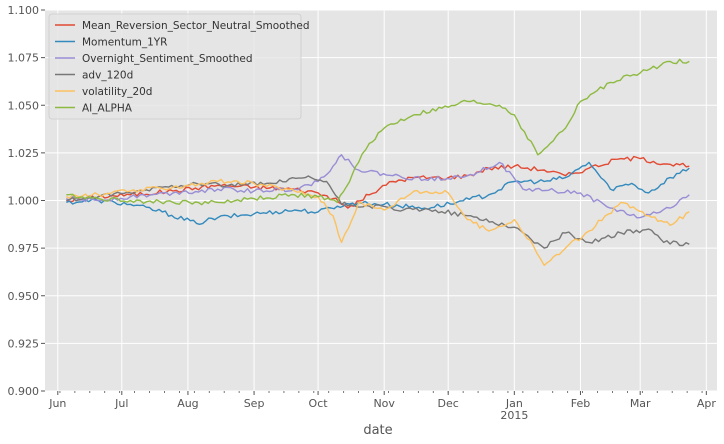  Describe the element at coordinates (377, 430) in the screenshot. I see `x-axis-label: date` at that location.